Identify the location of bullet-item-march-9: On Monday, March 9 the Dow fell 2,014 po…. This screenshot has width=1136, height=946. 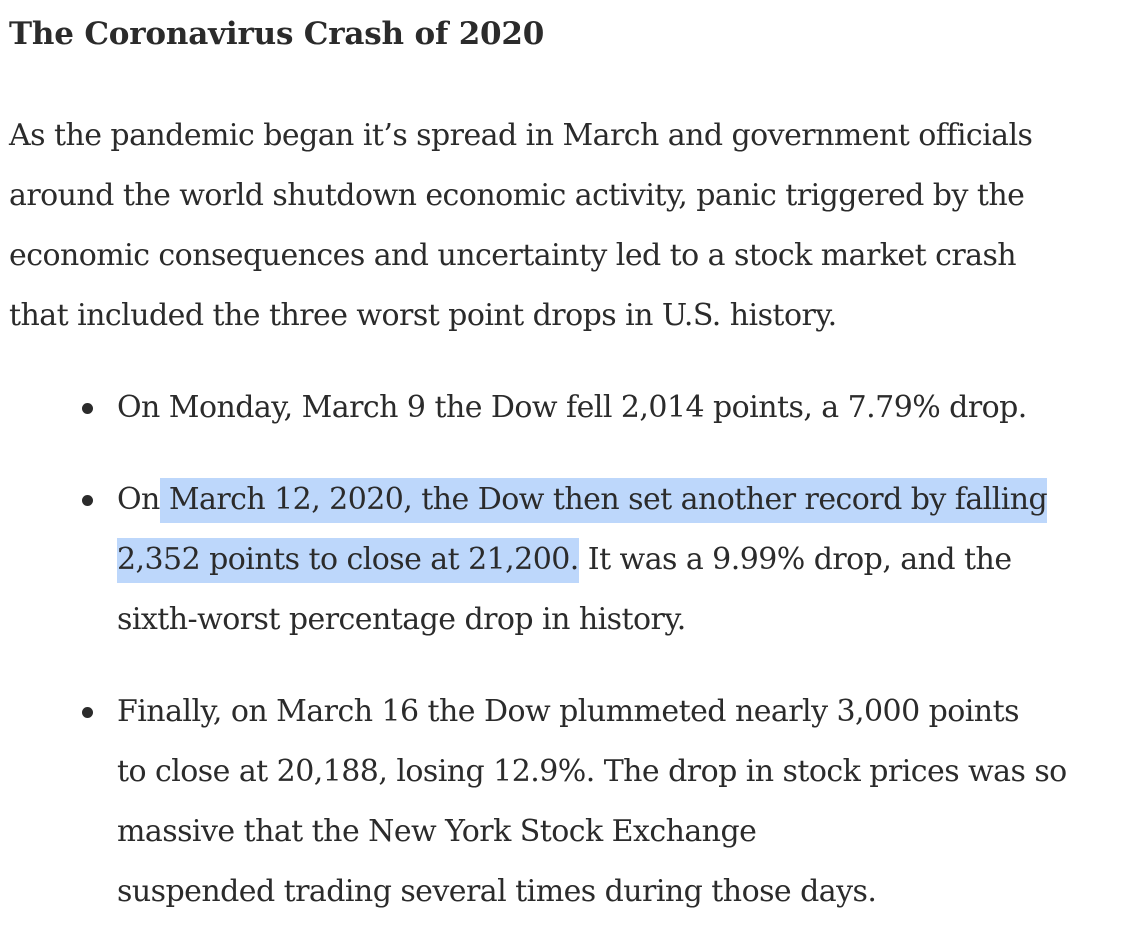
(572, 408).